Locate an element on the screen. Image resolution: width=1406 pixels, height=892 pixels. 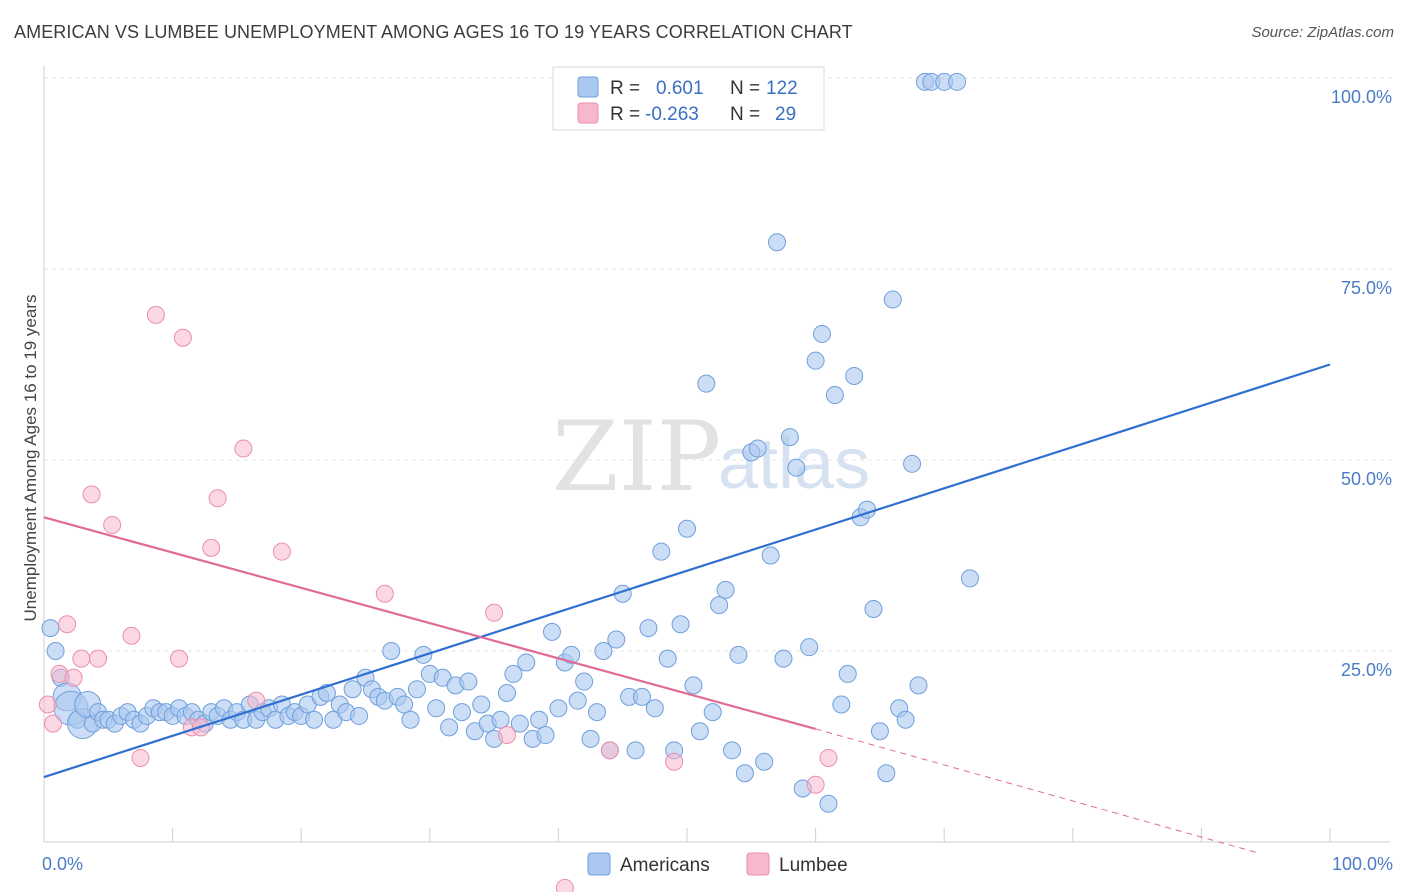
watermark: ZIP atlas is located at coordinates (711, 457).